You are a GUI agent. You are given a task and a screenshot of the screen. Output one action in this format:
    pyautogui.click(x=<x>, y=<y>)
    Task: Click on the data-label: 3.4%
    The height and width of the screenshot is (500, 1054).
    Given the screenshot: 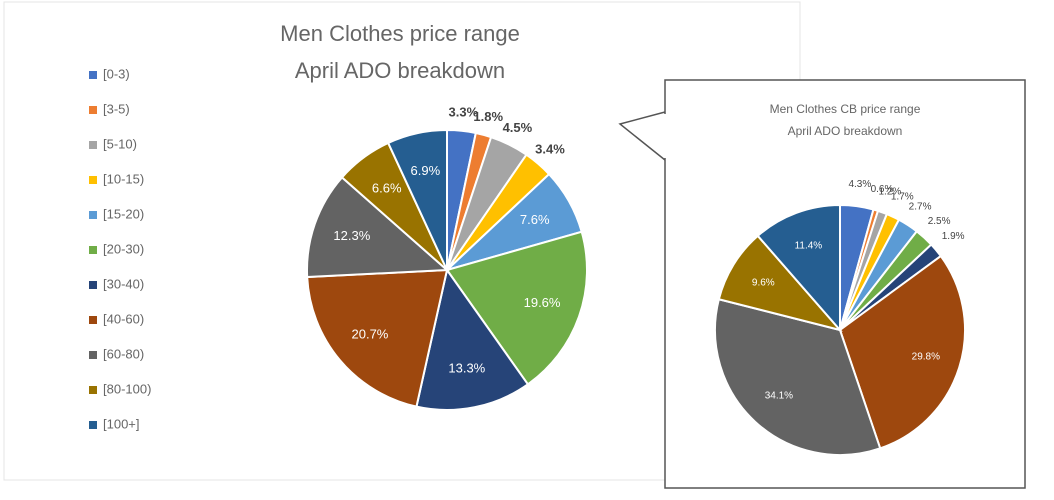 What is the action you would take?
    pyautogui.click(x=550, y=149)
    